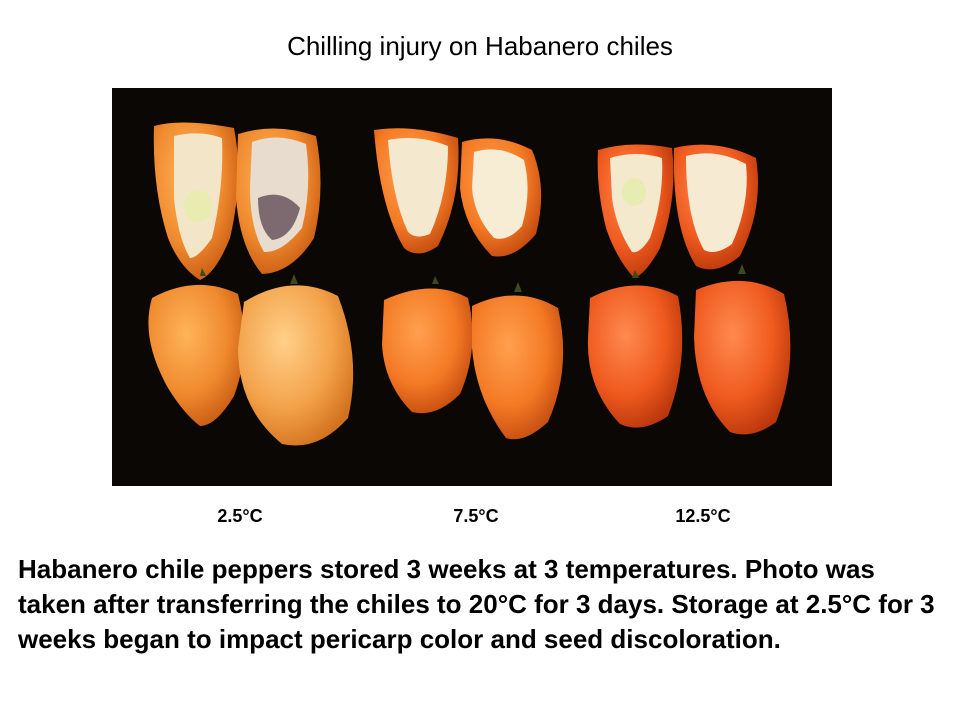 The image size is (960, 720). I want to click on halved-pepper-12-5-left, so click(635, 211).